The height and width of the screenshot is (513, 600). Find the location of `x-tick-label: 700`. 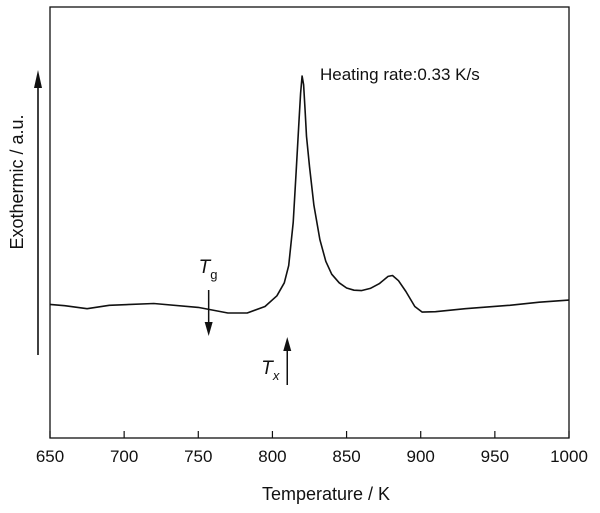

x-tick-label: 700 is located at coordinates (124, 456).